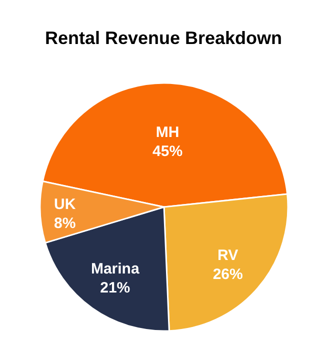  Describe the element at coordinates (164, 38) in the screenshot. I see `chart-title: Rental Revenue Breakdown` at that location.